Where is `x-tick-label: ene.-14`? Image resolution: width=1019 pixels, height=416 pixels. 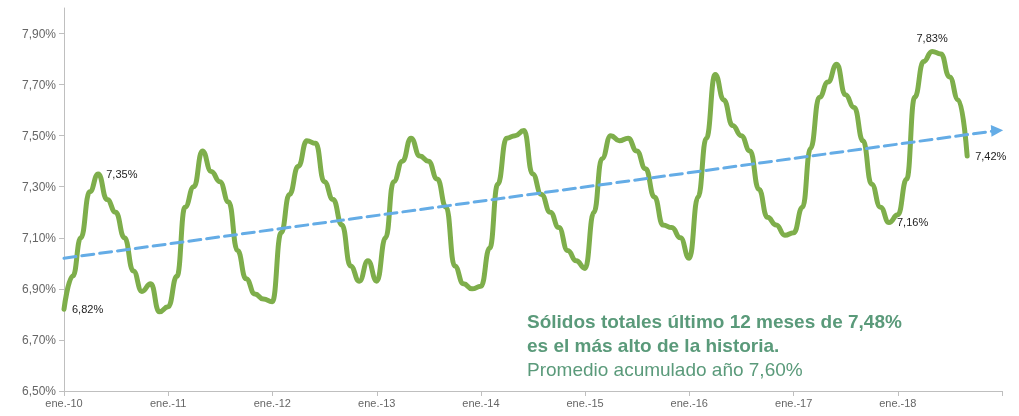 x-tick-label: ene.-14 is located at coordinates (481, 402).